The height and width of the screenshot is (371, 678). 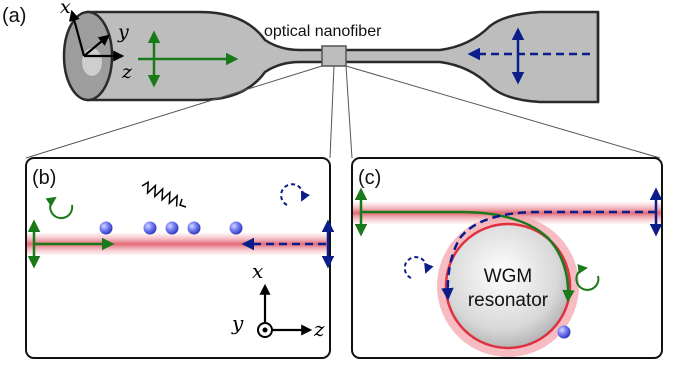 I want to click on photon-wavy-arrow, so click(x=160, y=193).